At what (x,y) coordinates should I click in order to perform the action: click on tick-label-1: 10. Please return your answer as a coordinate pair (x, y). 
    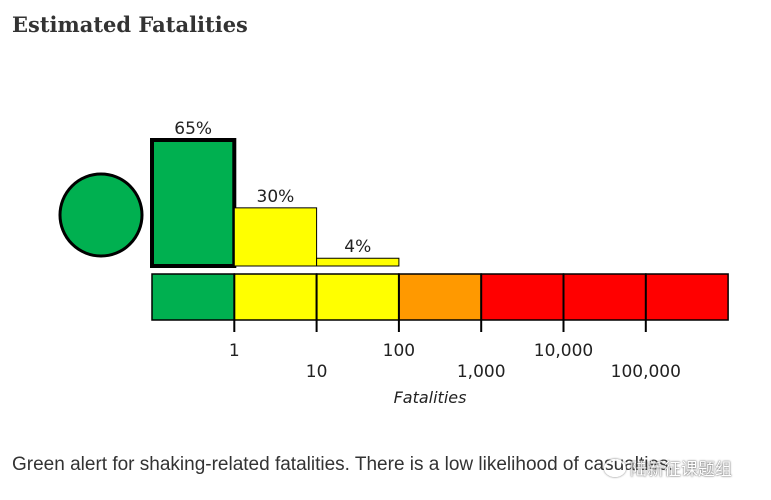
    Looking at the image, I should click on (317, 372).